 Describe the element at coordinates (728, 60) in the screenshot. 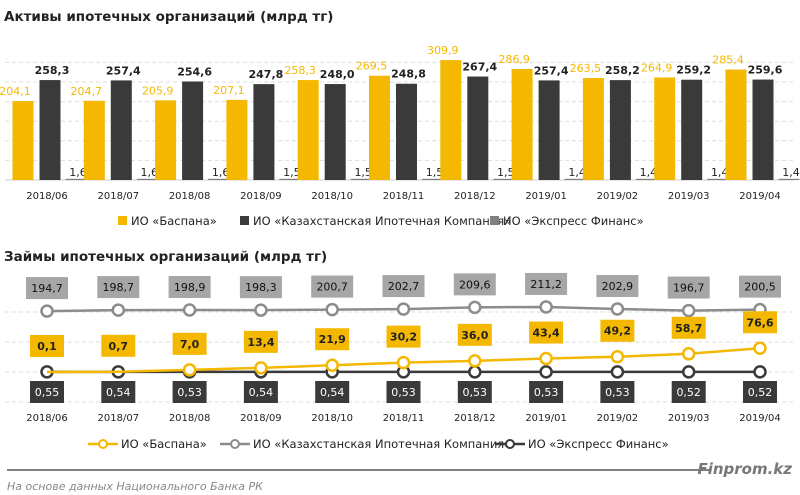

I see `bar-value-label: 285,4` at that location.